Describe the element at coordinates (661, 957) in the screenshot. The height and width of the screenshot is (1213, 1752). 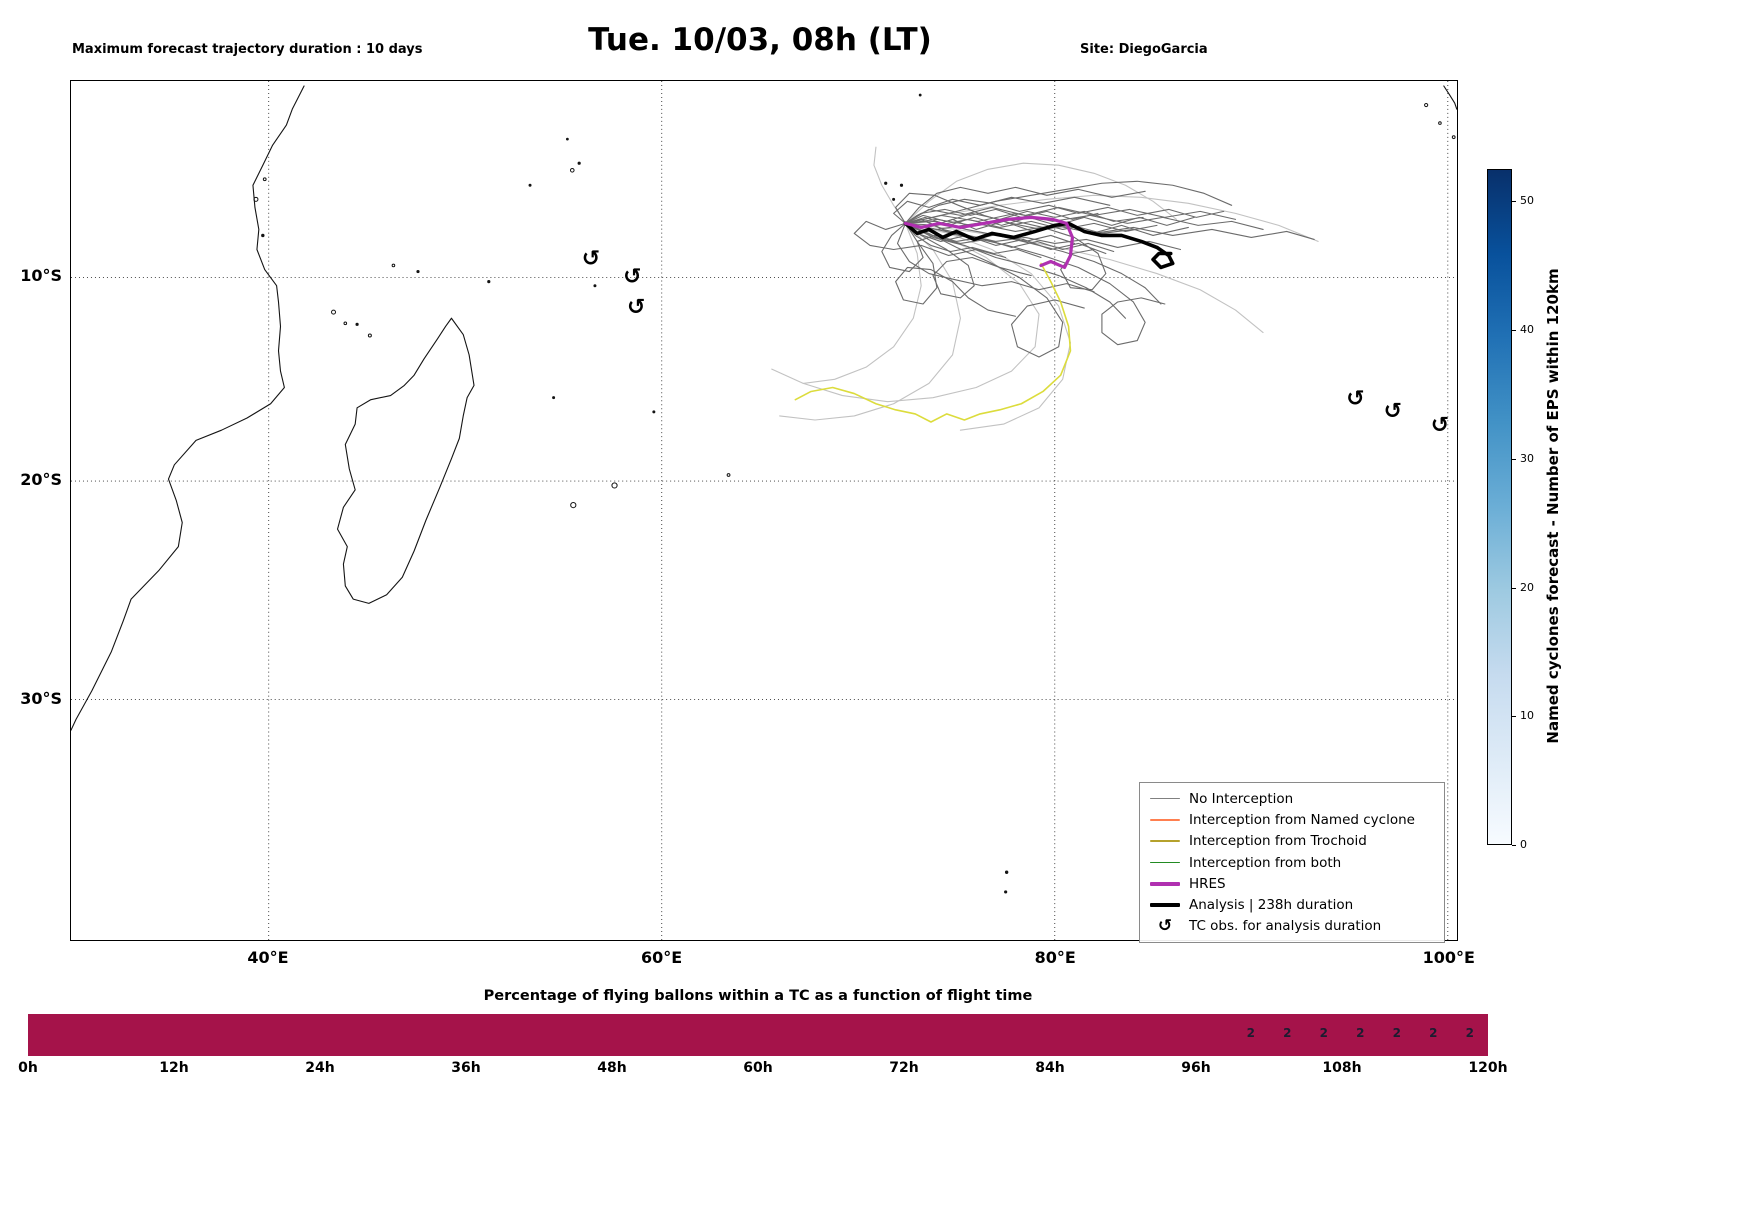
I see `lon-tick-label: 60°E` at that location.